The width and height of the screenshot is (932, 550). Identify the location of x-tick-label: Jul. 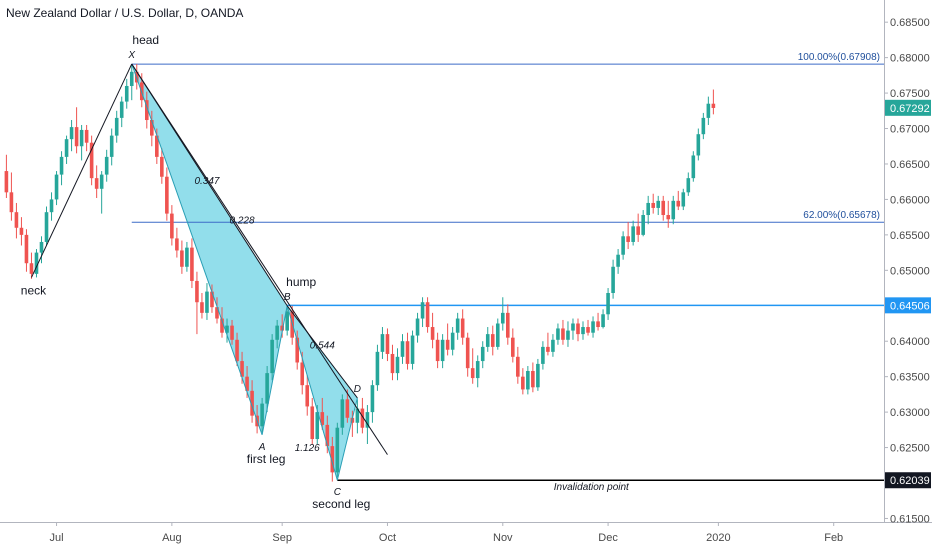
(57, 538).